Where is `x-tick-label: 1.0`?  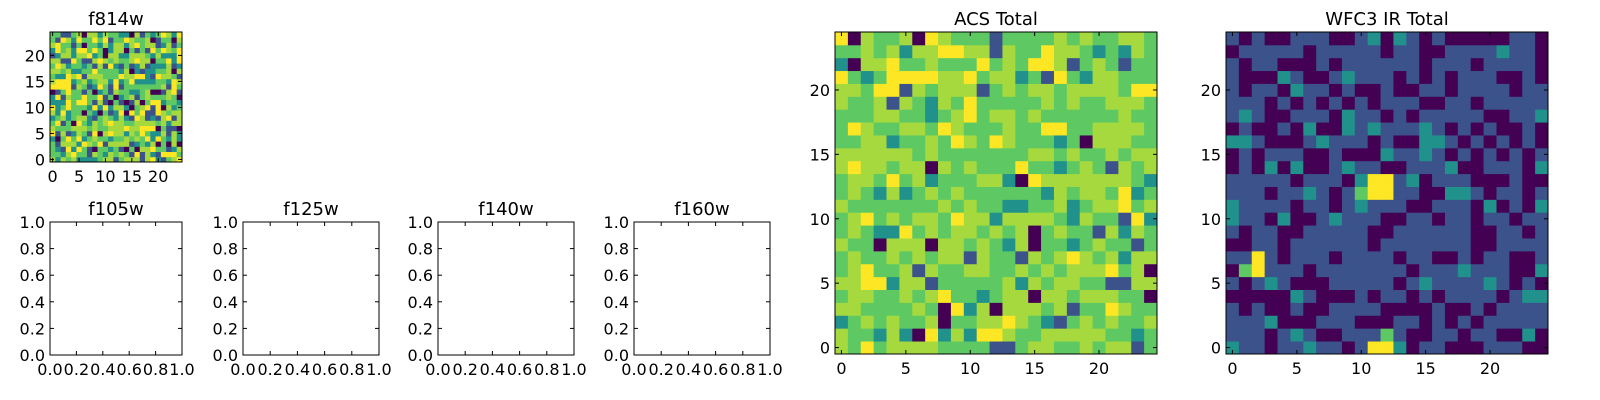
x-tick-label: 1.0 is located at coordinates (769, 369).